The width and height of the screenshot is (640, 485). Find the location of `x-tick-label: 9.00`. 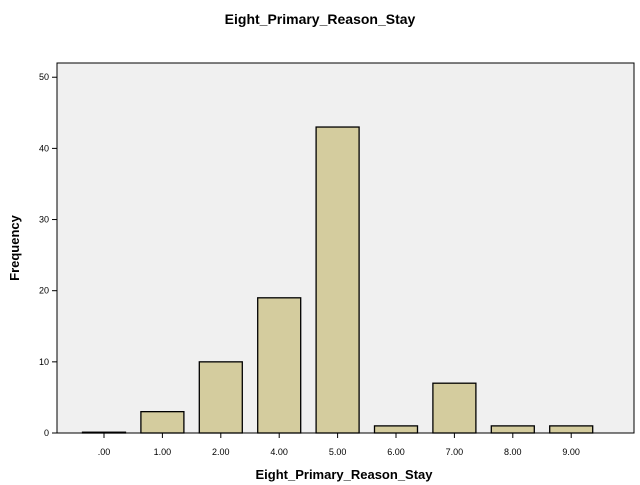

x-tick-label: 9.00 is located at coordinates (571, 452).